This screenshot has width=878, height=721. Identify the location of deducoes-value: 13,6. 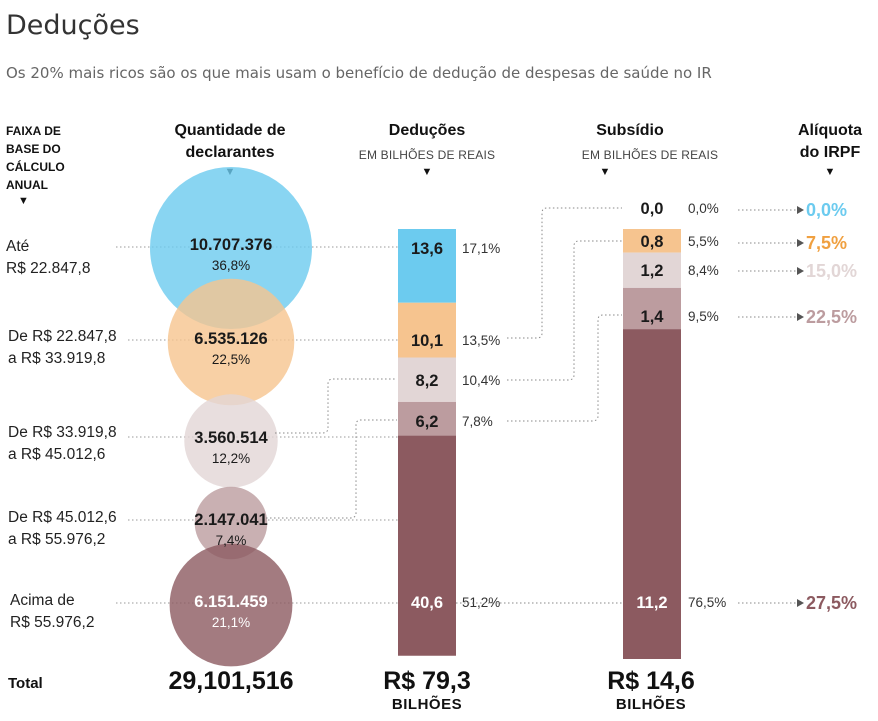
(427, 249).